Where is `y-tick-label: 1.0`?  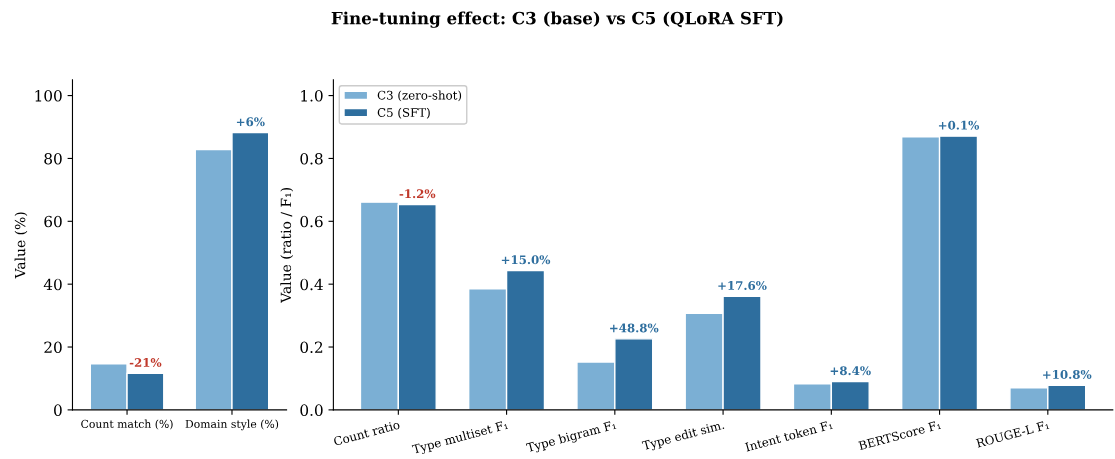
y-tick-label: 1.0 is located at coordinates (312, 96).